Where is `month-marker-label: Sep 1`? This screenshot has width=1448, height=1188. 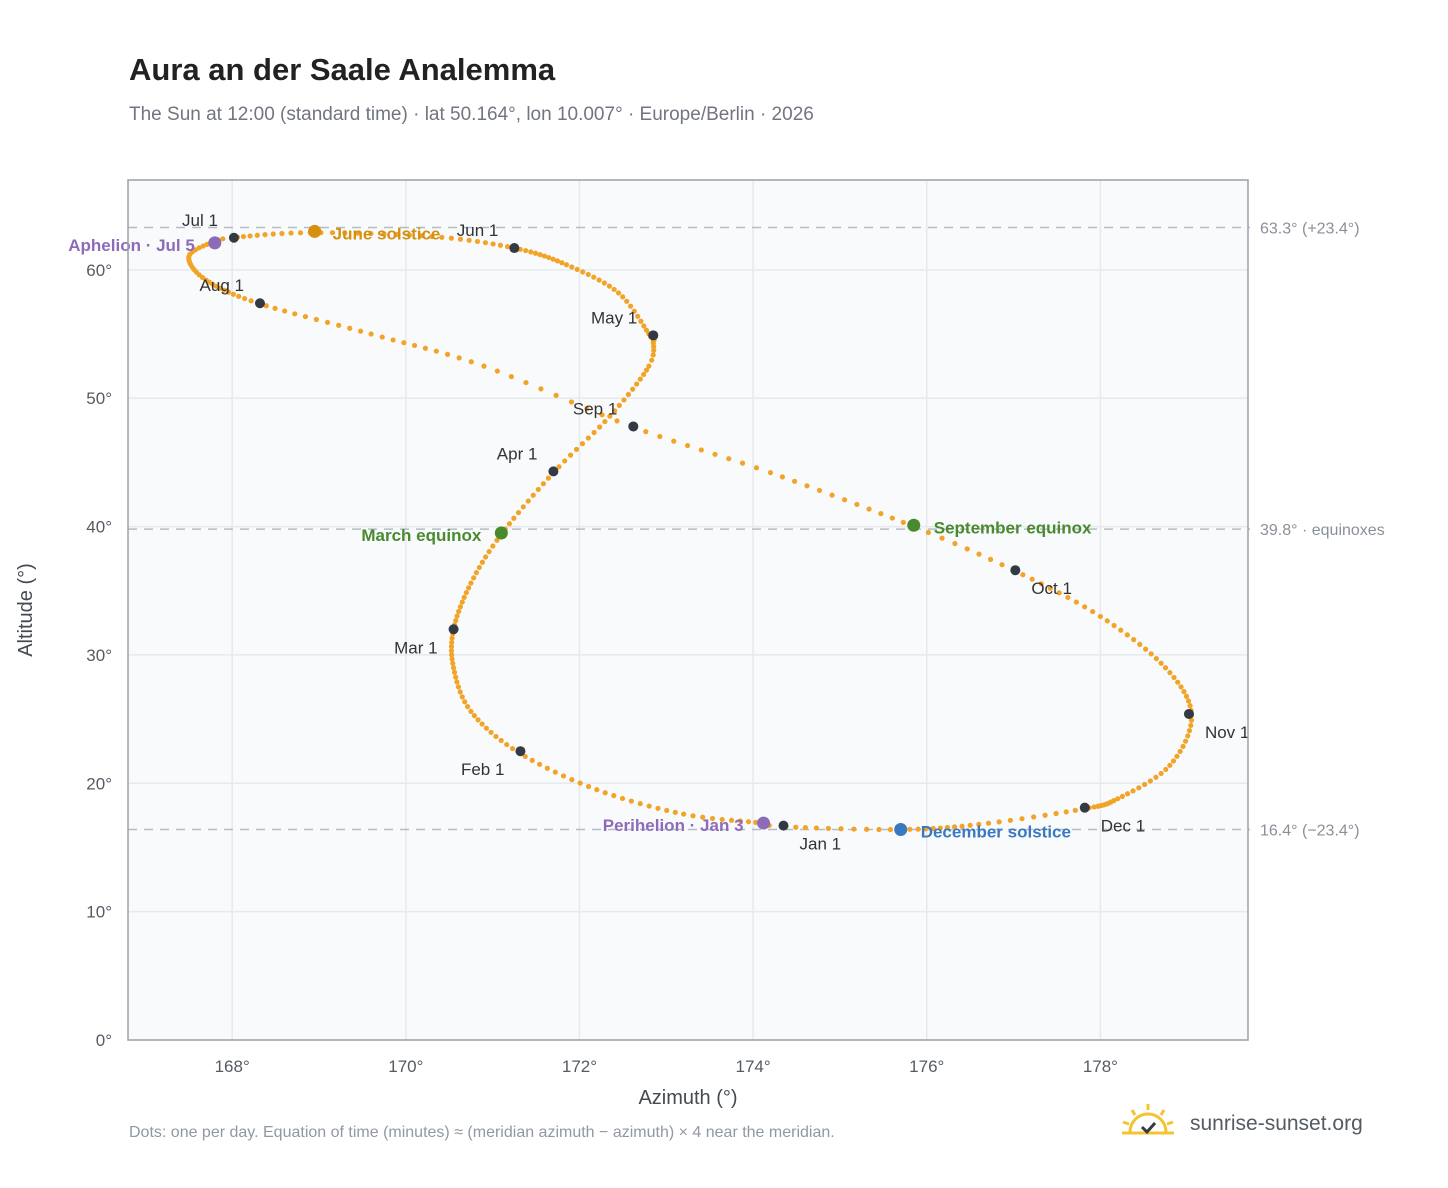
month-marker-label: Sep 1 is located at coordinates (595, 408).